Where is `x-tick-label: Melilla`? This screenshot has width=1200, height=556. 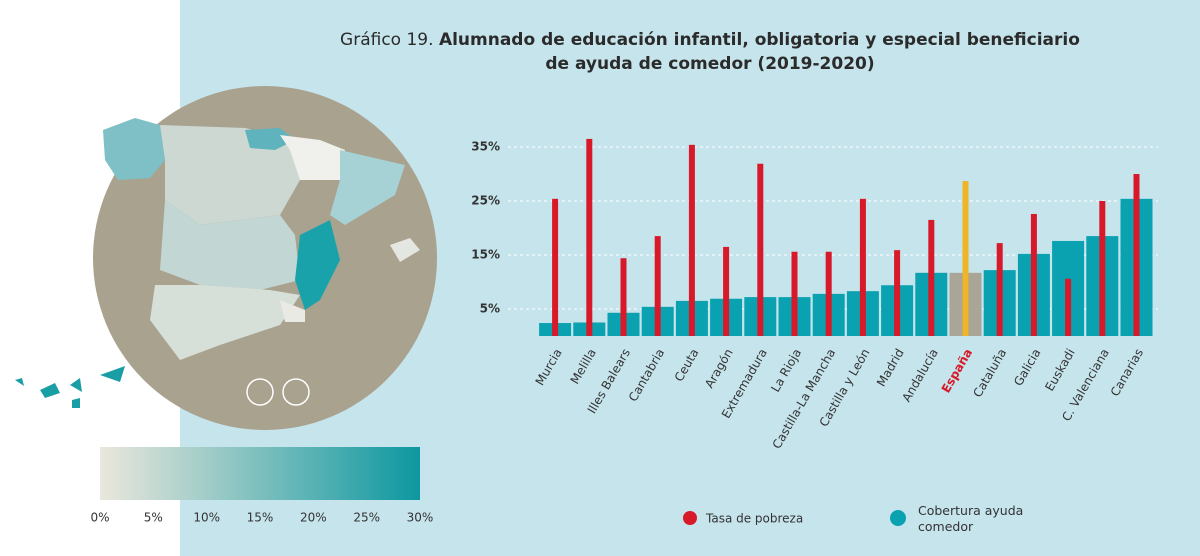
x-tick-label: Melilla is located at coordinates (583, 366).